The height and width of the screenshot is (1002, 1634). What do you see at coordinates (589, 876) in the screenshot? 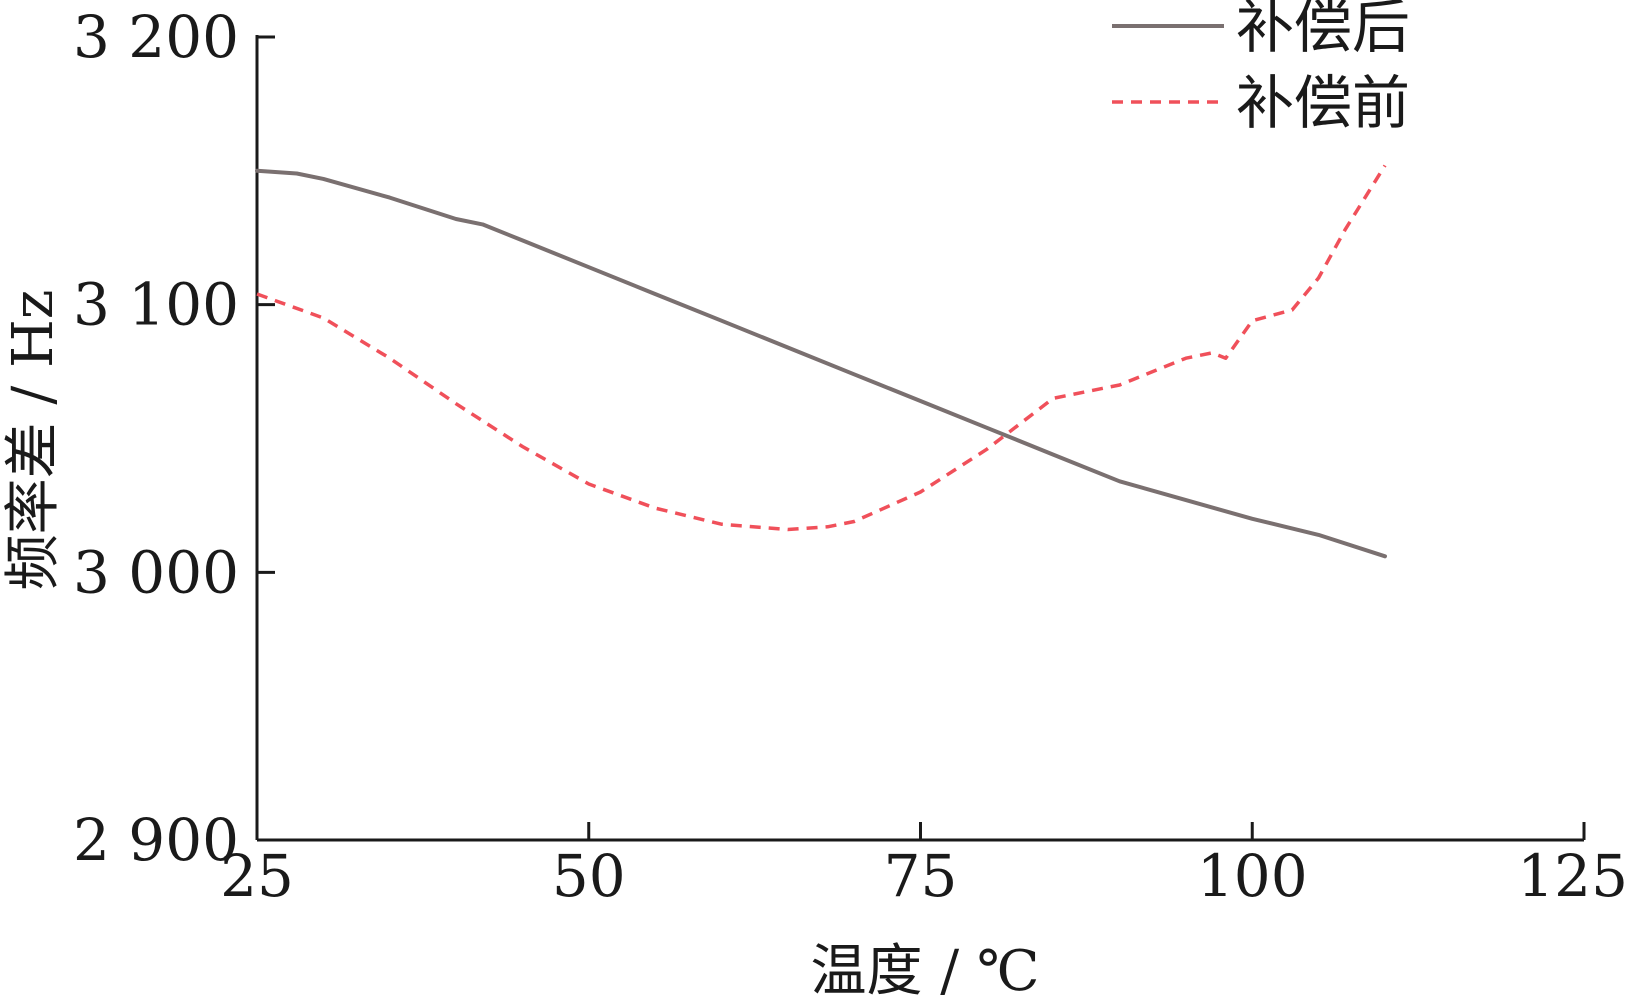
I see `x-tick-label: 50` at bounding box center [589, 876].